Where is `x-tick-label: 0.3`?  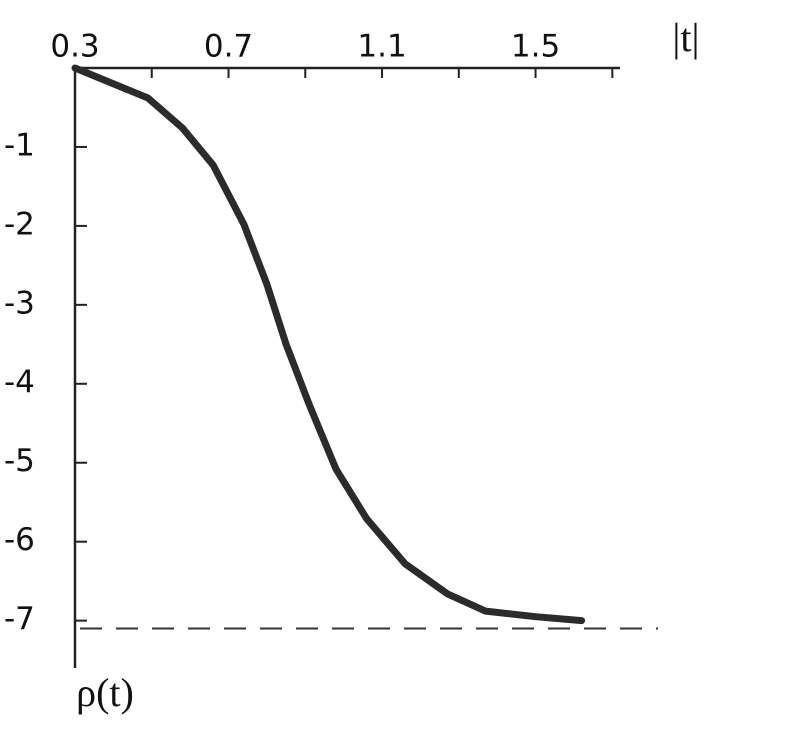 x-tick-label: 0.3 is located at coordinates (74, 47).